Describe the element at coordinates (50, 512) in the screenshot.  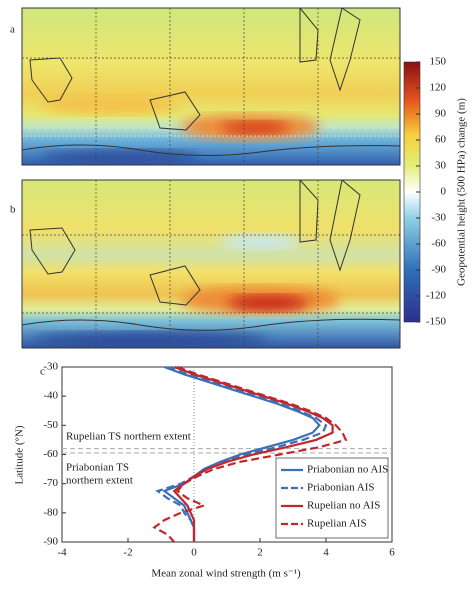
I see `y-tick-label: -80` at that location.